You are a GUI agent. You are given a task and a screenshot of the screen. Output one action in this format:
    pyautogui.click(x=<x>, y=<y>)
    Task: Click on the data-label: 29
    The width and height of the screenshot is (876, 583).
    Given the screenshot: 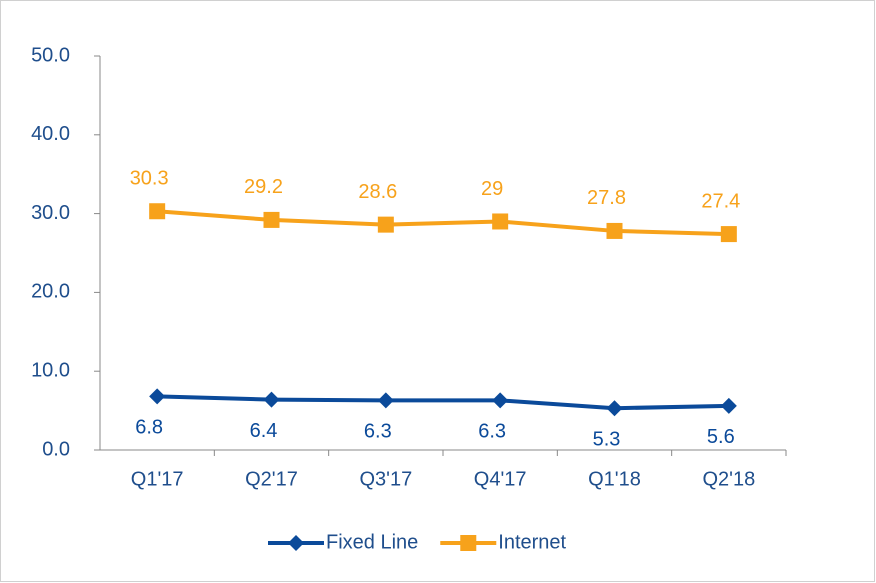 What is the action you would take?
    pyautogui.click(x=492, y=189)
    